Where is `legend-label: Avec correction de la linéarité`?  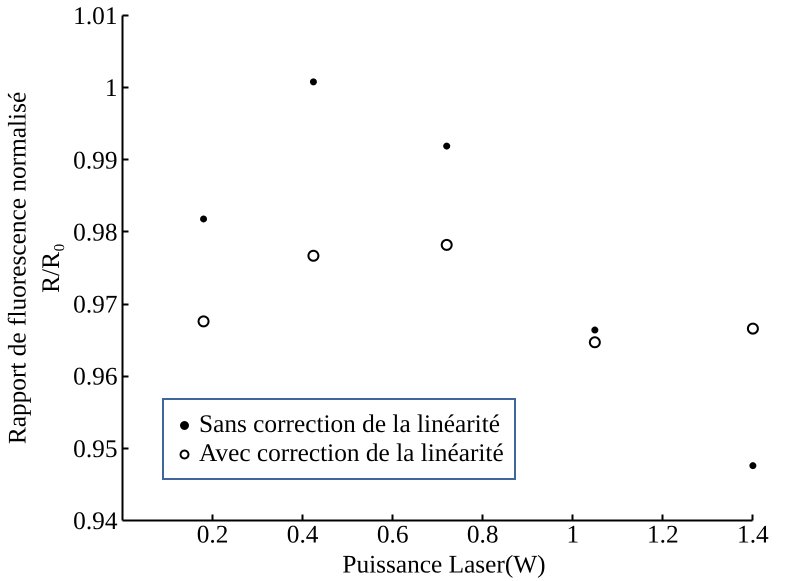 legend-label: Avec correction de la linéarité is located at coordinates (351, 453).